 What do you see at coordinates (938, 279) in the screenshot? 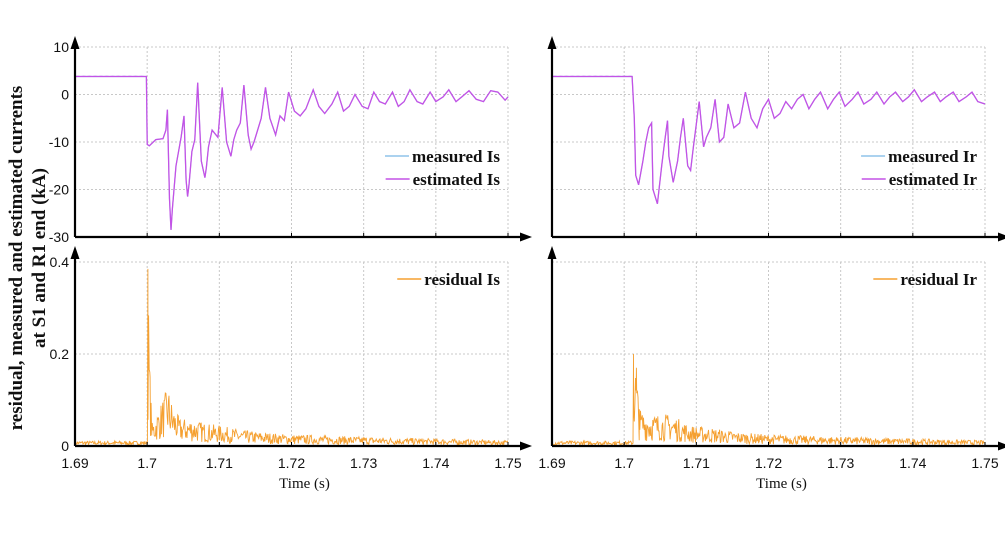
I see `legend-label: residual Ir` at bounding box center [938, 279].